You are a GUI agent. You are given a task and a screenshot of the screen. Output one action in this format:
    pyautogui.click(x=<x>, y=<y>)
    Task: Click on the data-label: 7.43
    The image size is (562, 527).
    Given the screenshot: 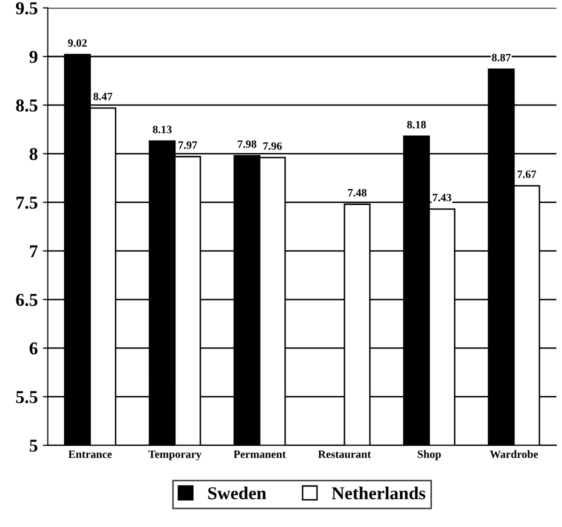 What is the action you would take?
    pyautogui.click(x=442, y=198)
    